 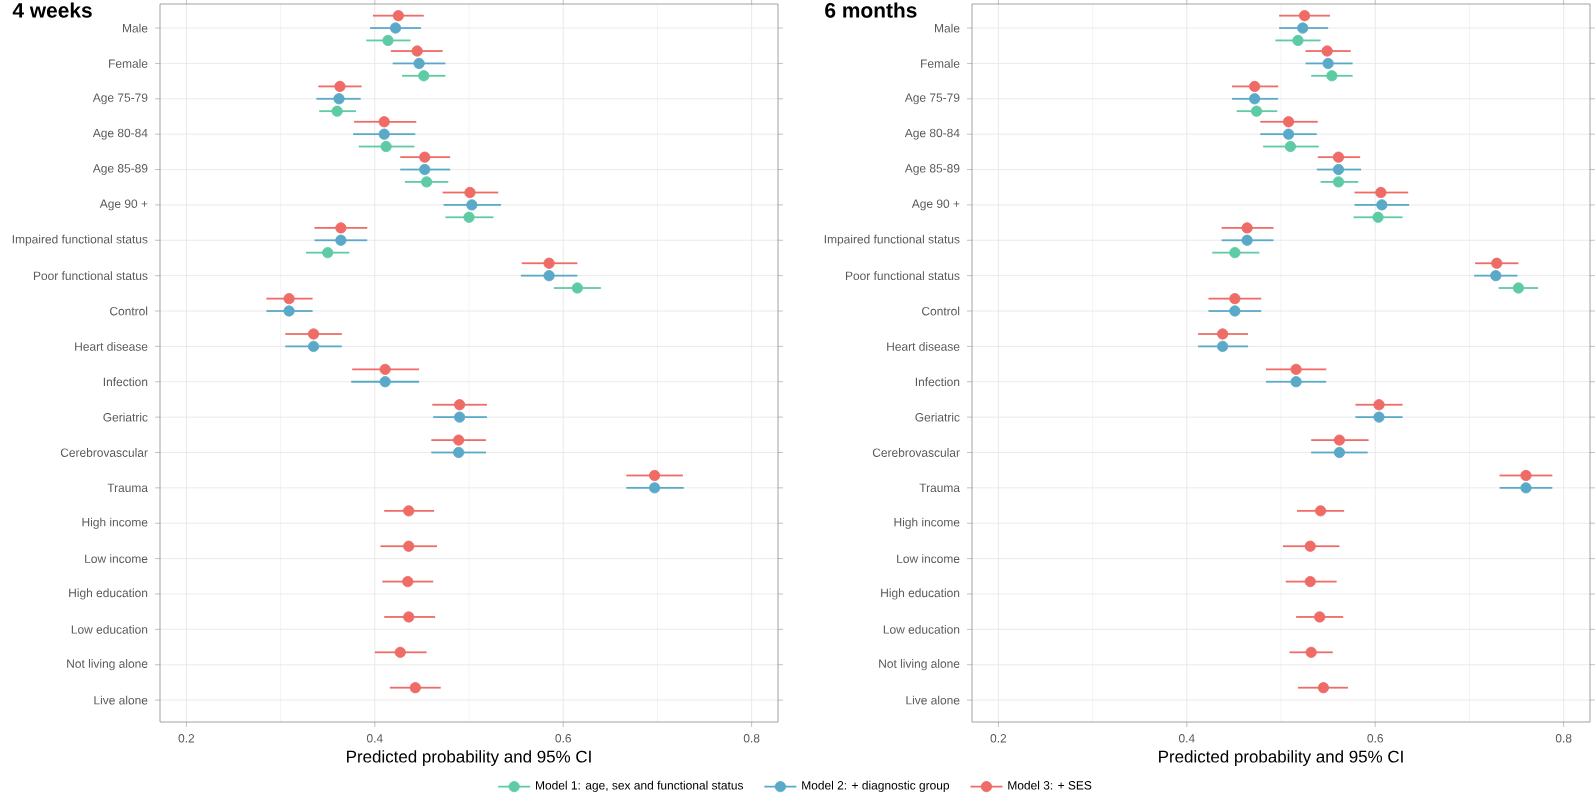 I want to click on chart-title: 6 months, so click(x=871, y=10).